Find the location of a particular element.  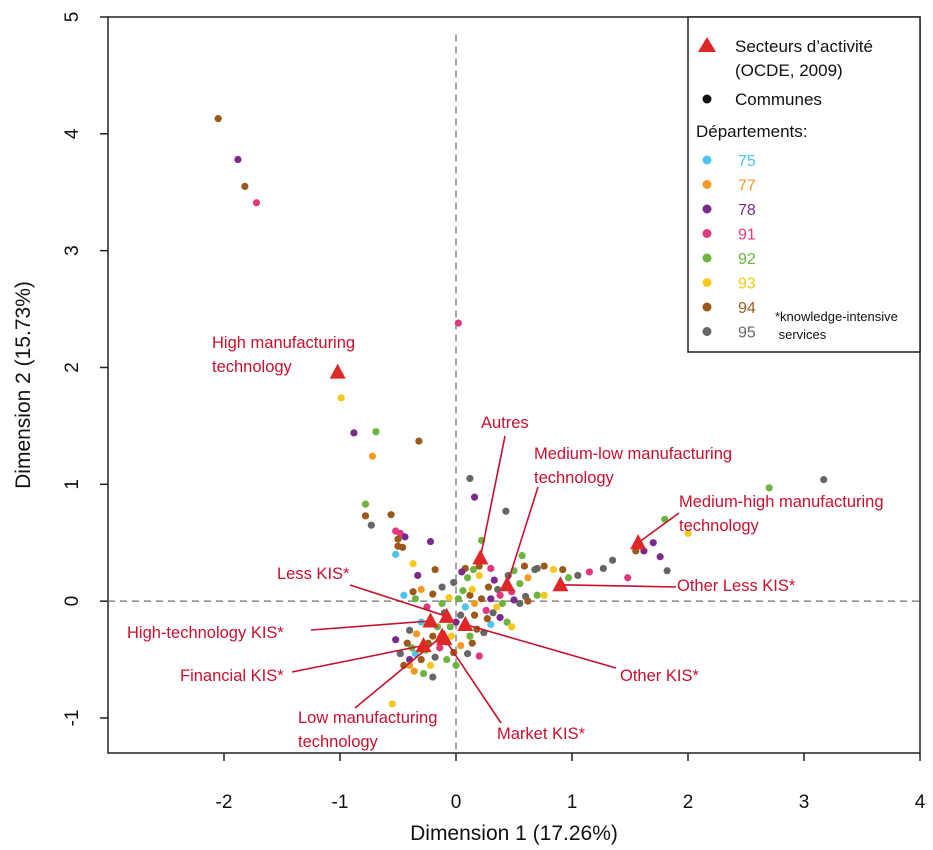

x-tick-label: -1 is located at coordinates (340, 802).